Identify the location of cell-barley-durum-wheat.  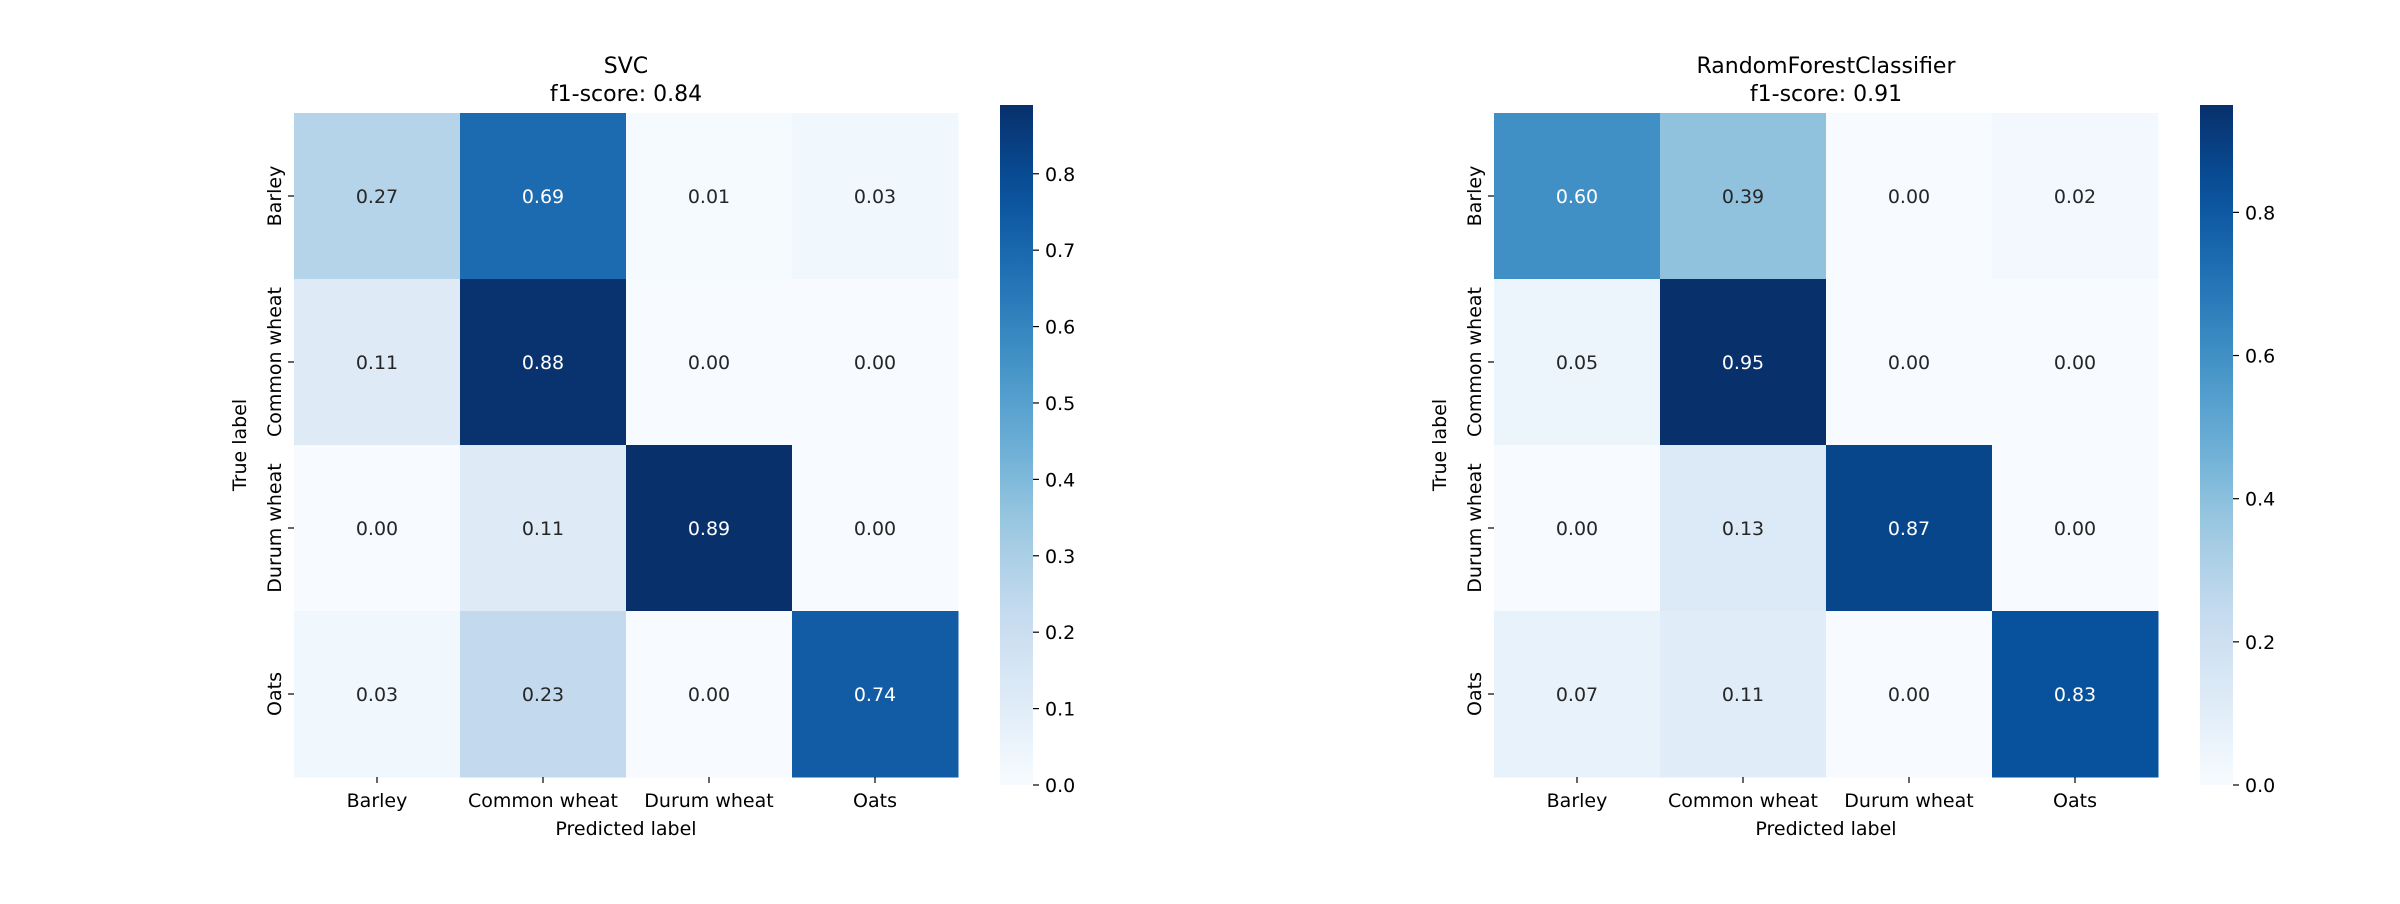
(1909, 196).